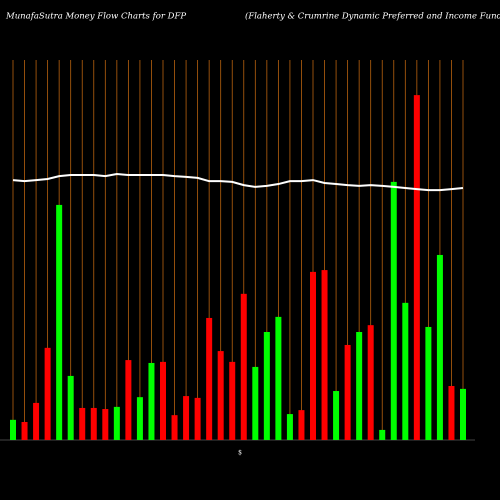  What do you see at coordinates (95, 17) in the screenshot?
I see `chart-title: MunafaSutra Money Flow Charts for DFP` at bounding box center [95, 17].